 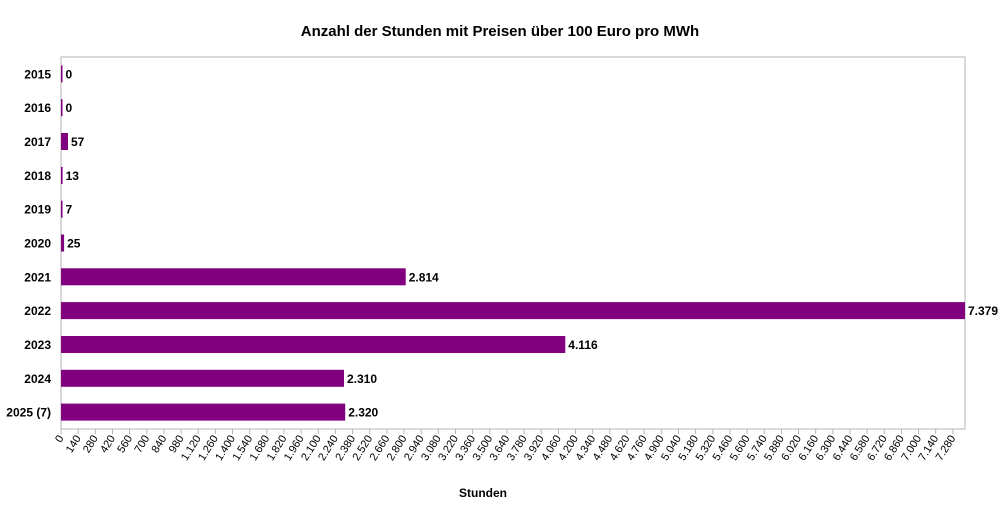 I want to click on data-label: 2.310, so click(x=362, y=379).